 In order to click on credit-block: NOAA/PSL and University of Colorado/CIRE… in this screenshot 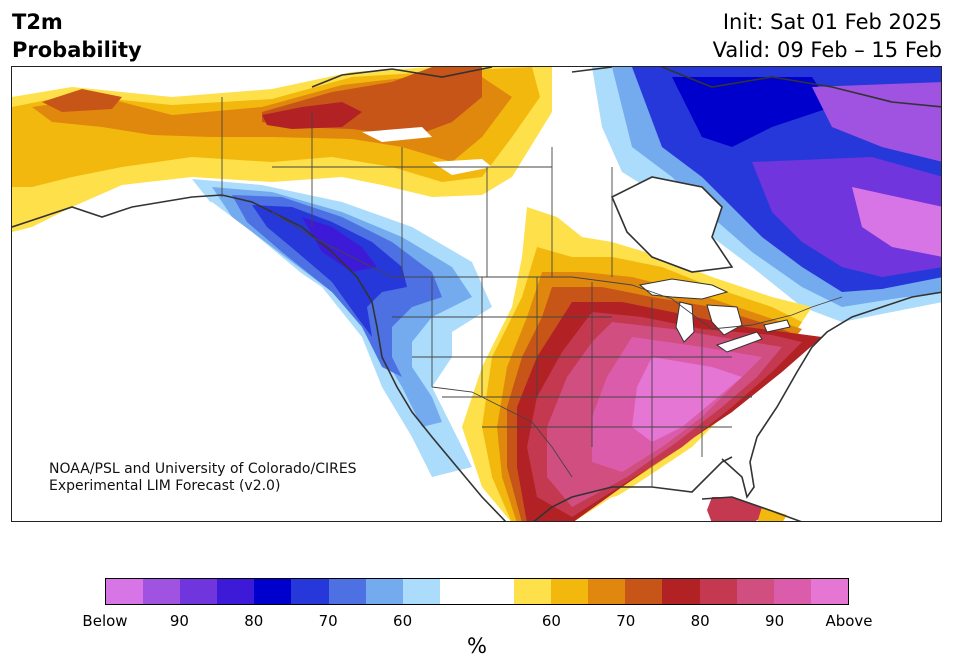, I will do `click(203, 478)`.